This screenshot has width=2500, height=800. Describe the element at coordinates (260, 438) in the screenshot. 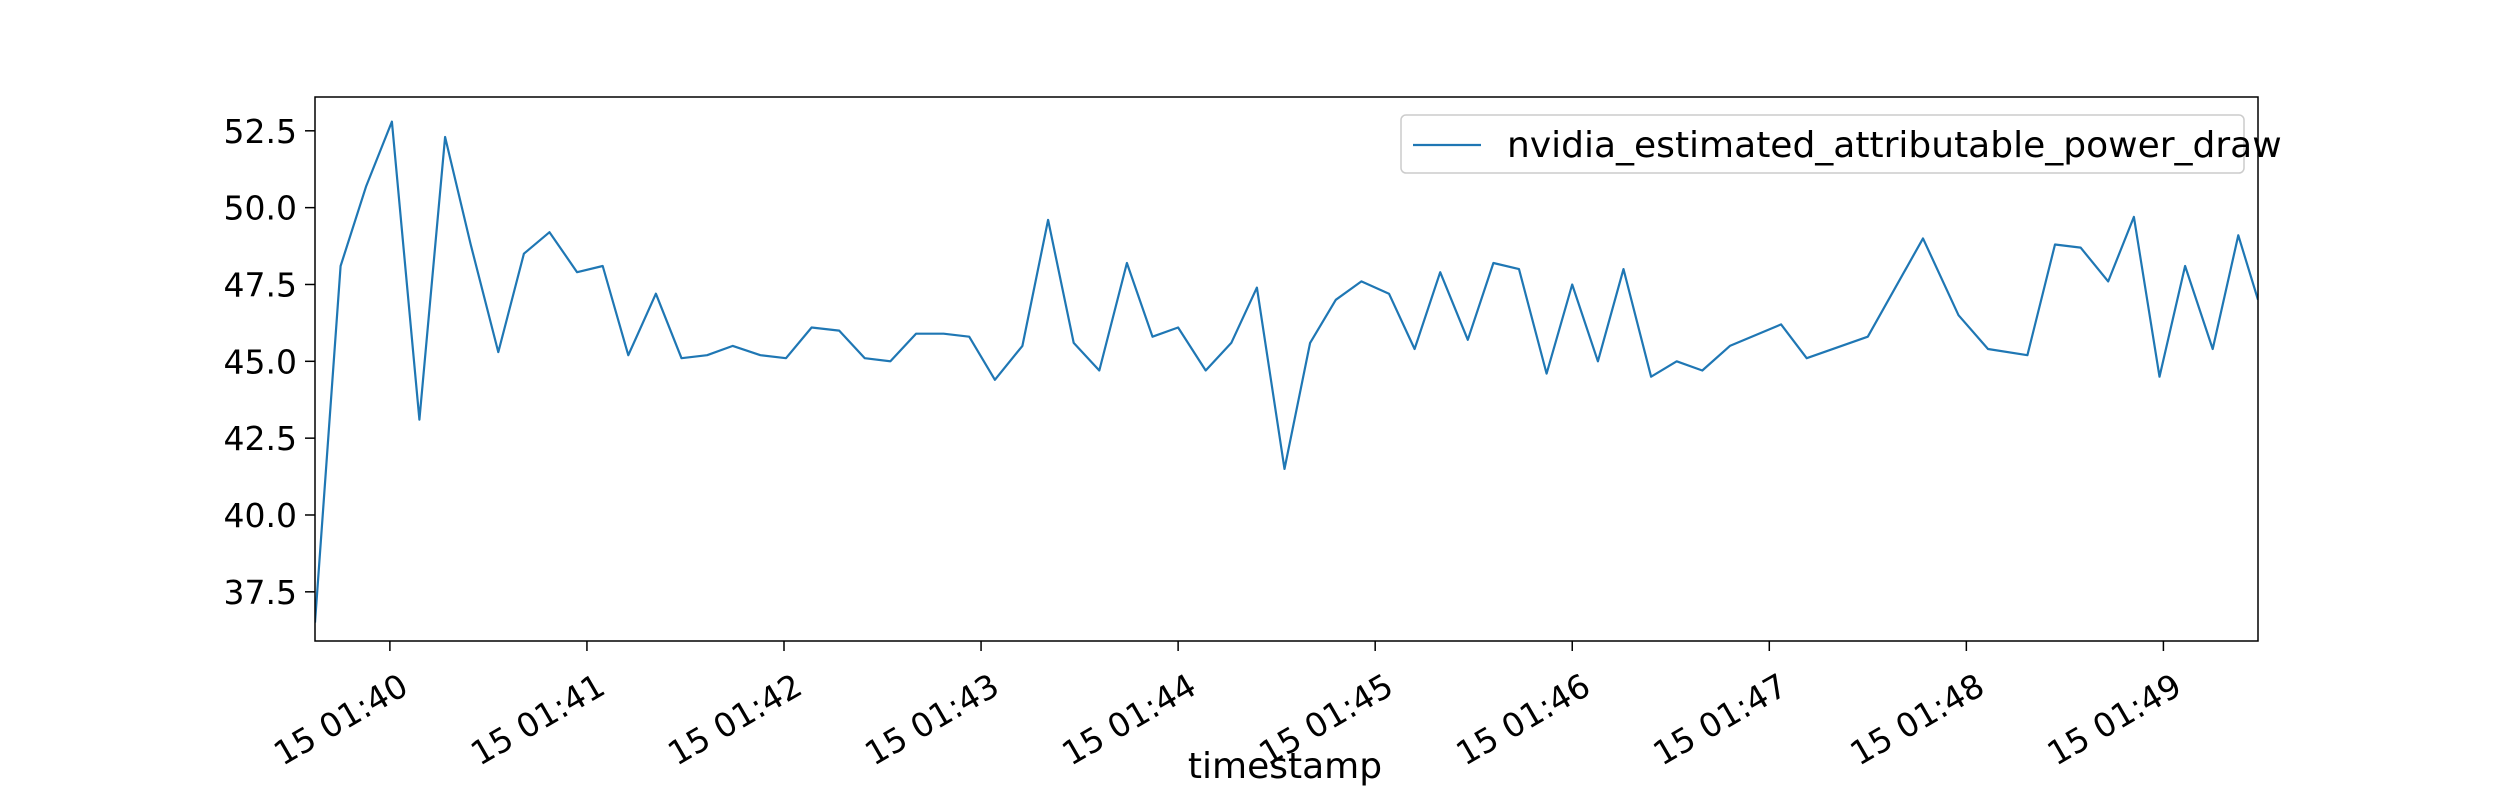

I see `y-tick-label: 42.5` at that location.